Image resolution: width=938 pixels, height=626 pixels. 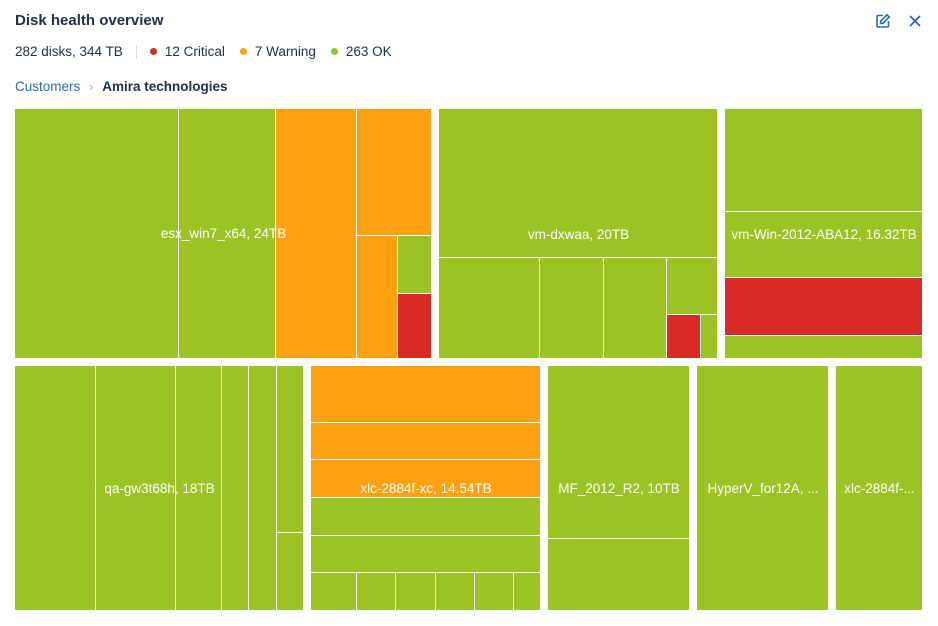 What do you see at coordinates (89, 20) in the screenshot?
I see `panel-title: Disk health overview` at bounding box center [89, 20].